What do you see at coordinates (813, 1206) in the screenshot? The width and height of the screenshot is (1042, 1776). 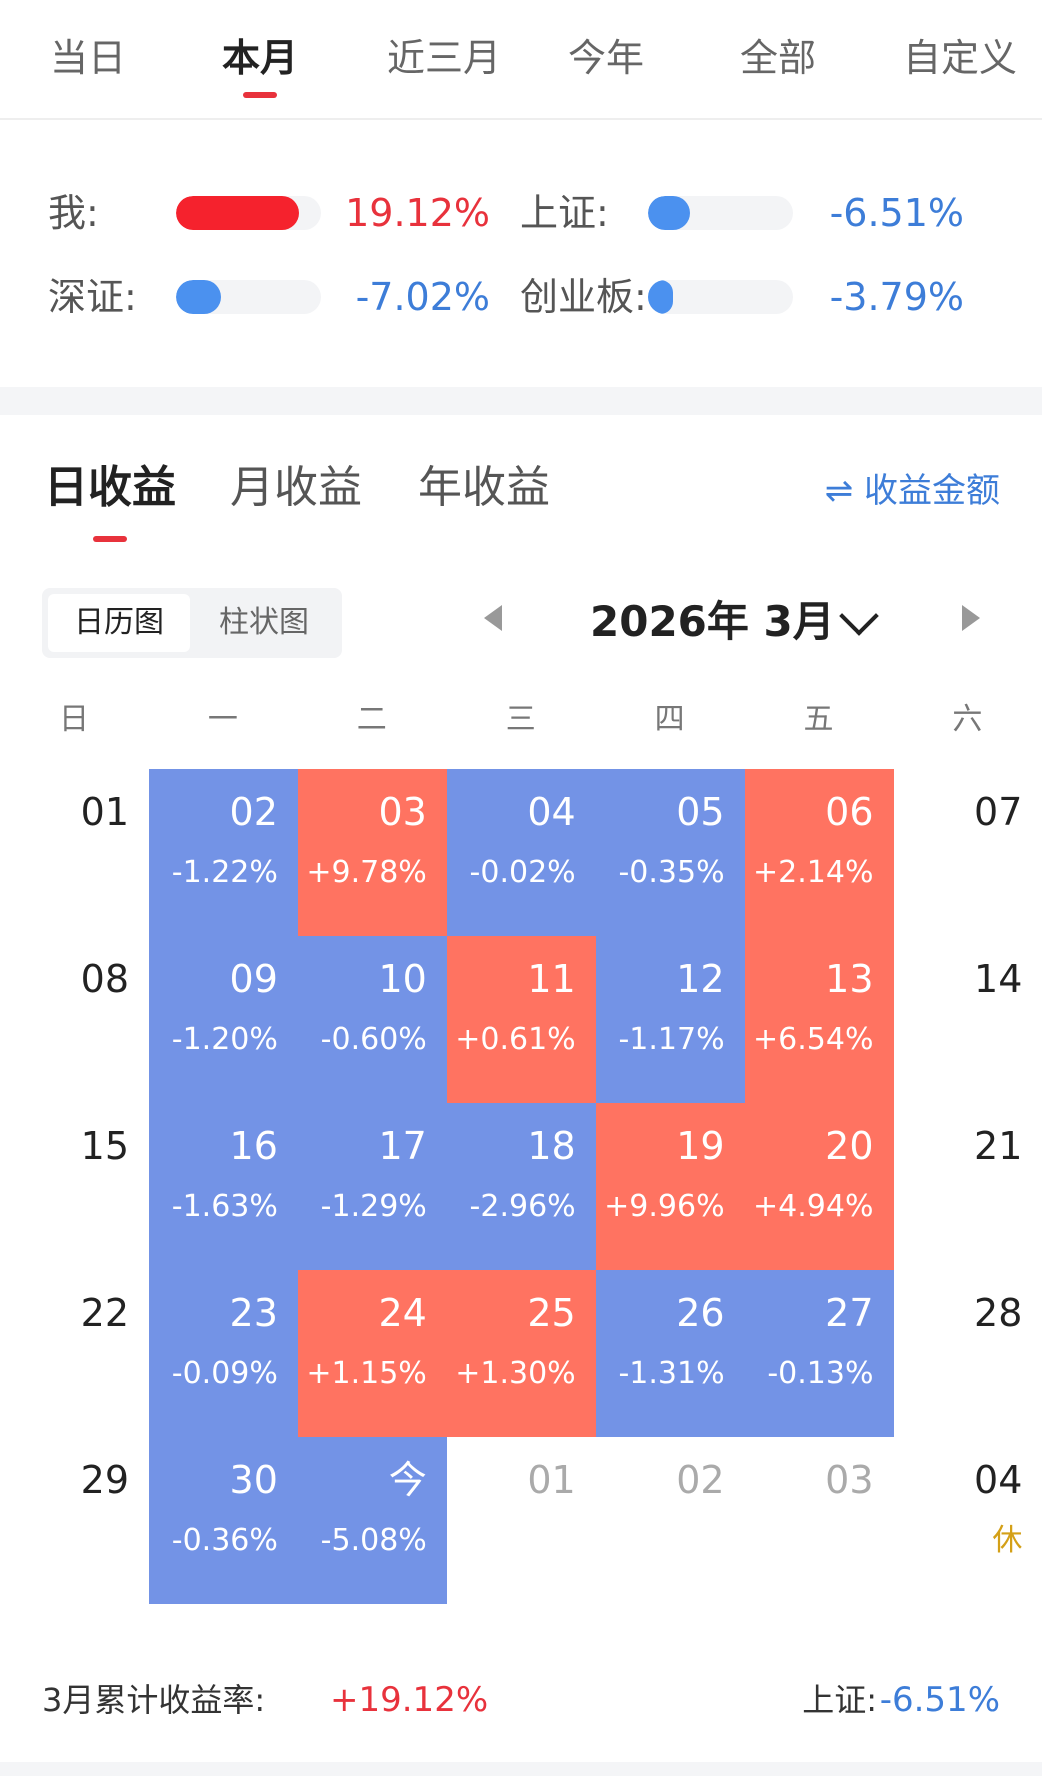 I see `day-return: +4.94%` at bounding box center [813, 1206].